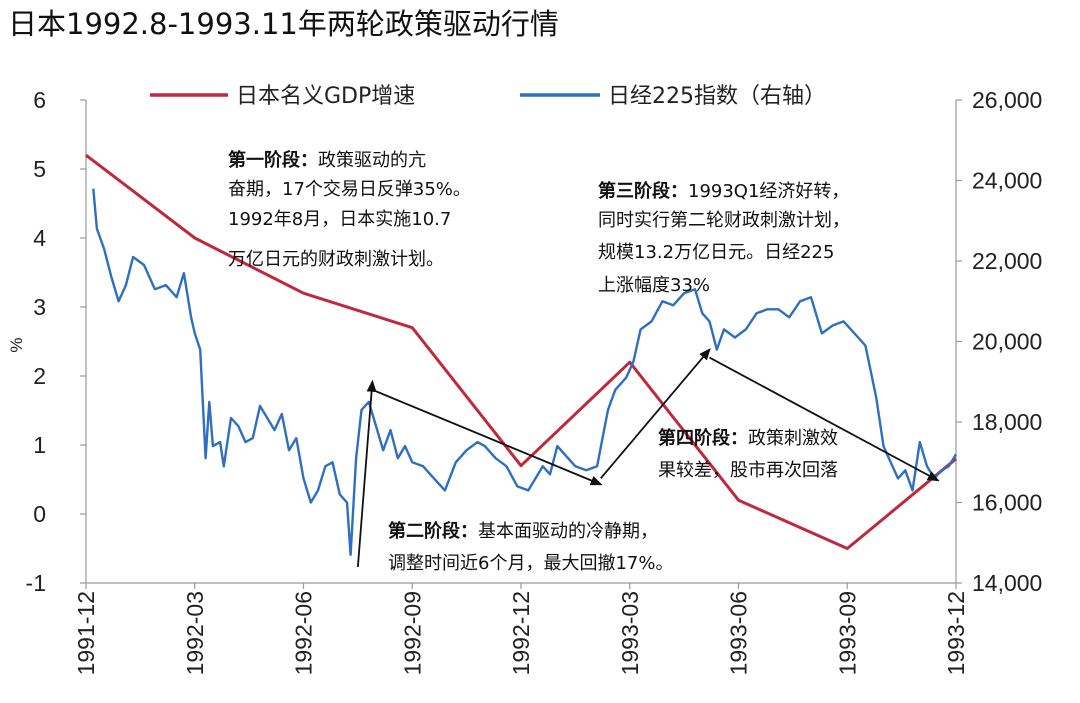 The width and height of the screenshot is (1080, 703). I want to click on y-tick-label-right: 18,000, so click(1007, 422).